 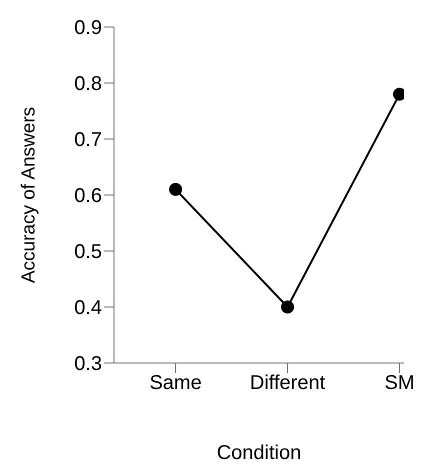 What do you see at coordinates (88, 364) in the screenshot?
I see `y-tick-label: 0.3` at bounding box center [88, 364].